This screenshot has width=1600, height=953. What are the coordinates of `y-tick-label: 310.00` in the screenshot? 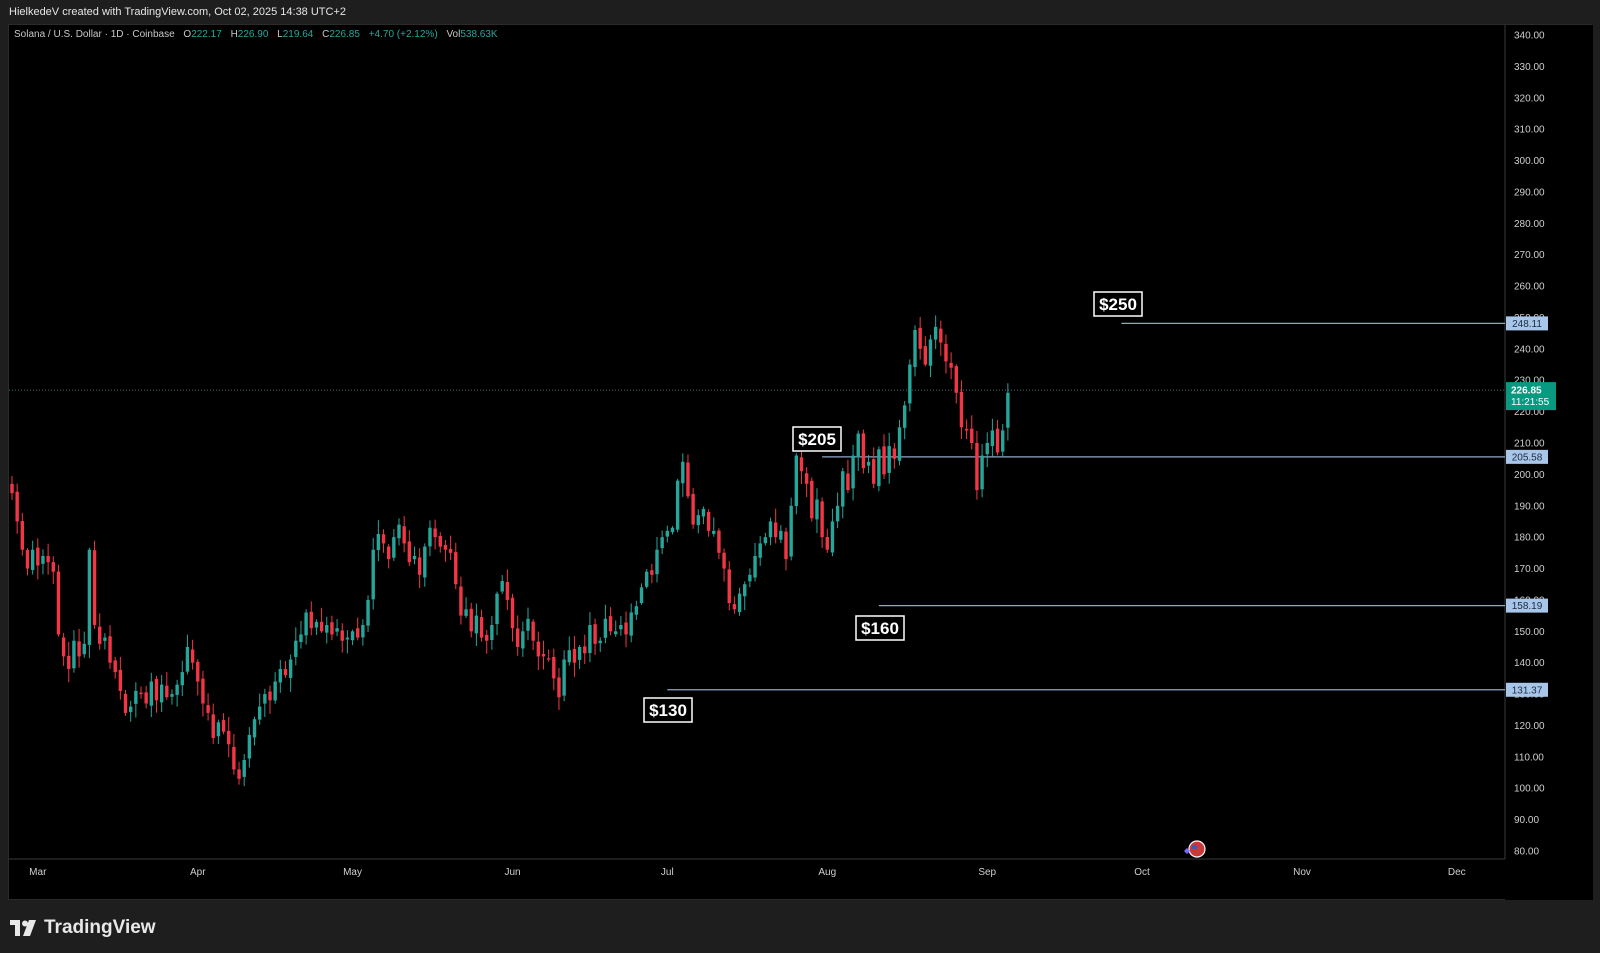 It's located at (1529, 130).